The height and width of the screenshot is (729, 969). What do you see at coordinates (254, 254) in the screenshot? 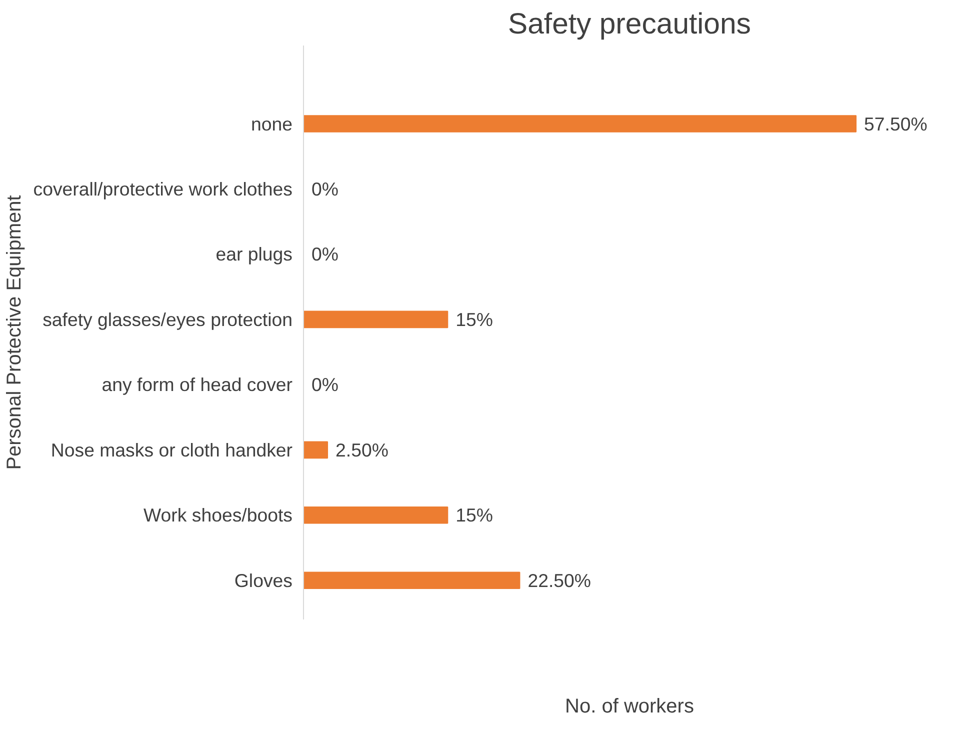
I see `y-tick-label: ear plugs` at bounding box center [254, 254].